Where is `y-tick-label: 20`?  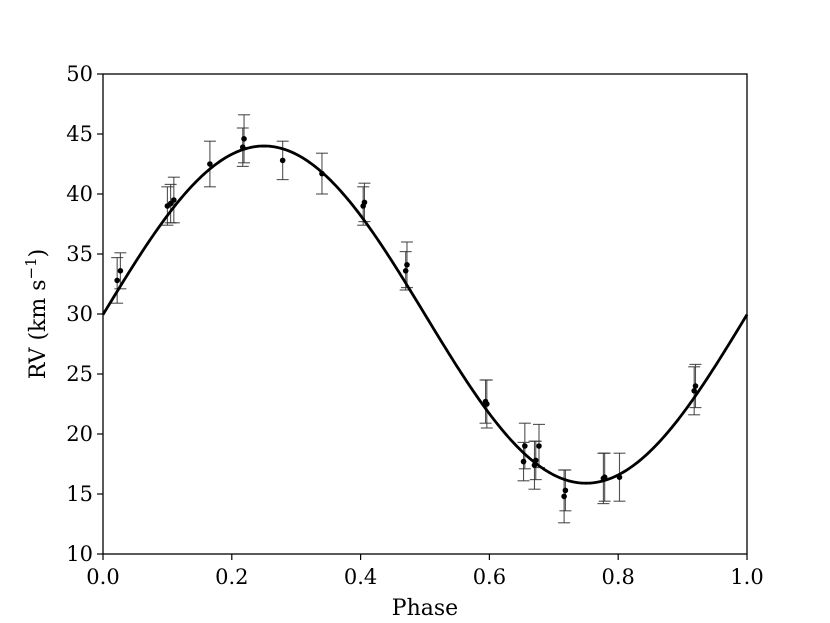 y-tick-label: 20 is located at coordinates (79, 434).